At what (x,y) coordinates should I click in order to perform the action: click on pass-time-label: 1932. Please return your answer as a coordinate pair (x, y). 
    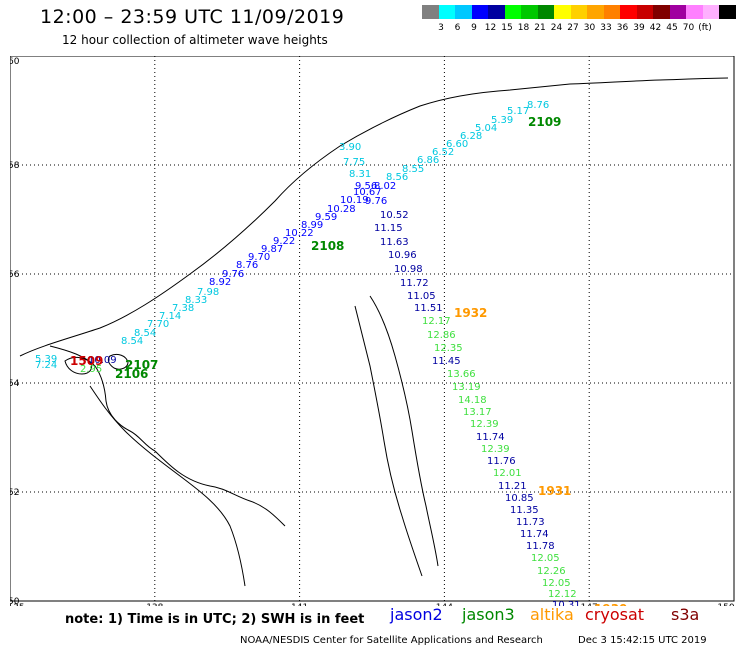
    Looking at the image, I should click on (470, 313).